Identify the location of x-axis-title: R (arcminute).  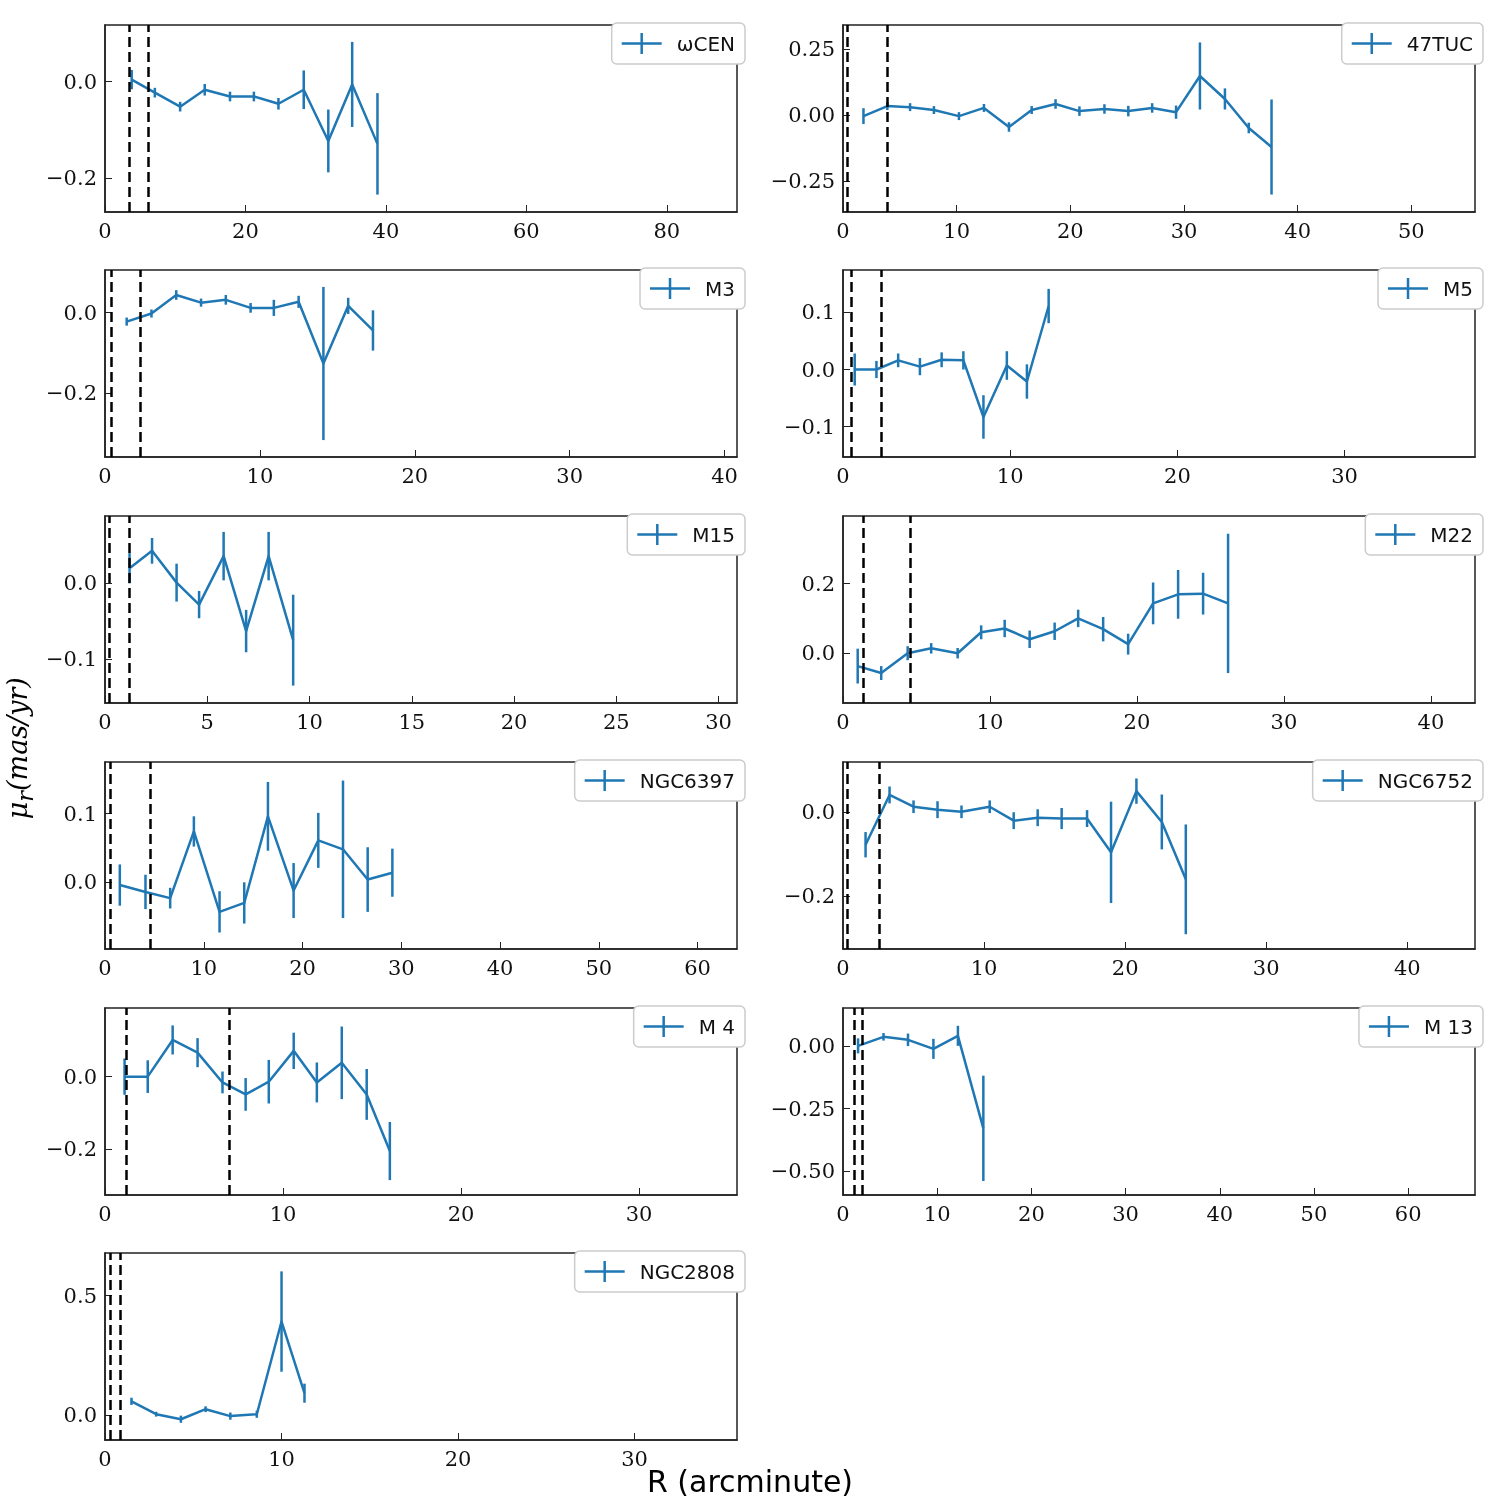
(750, 1481).